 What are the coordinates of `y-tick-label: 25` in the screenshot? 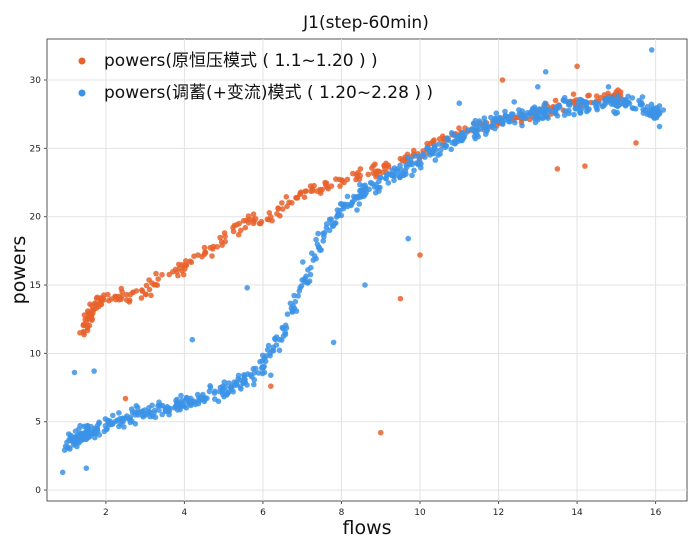 It's located at (35, 149).